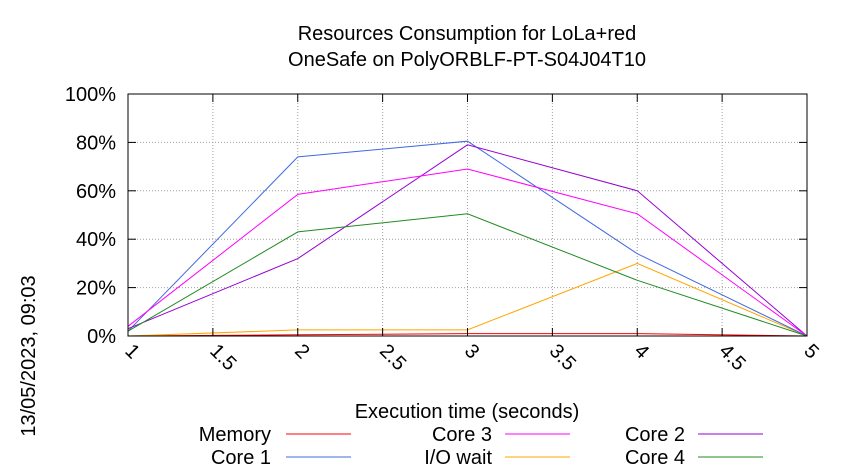 The width and height of the screenshot is (850, 475). What do you see at coordinates (467, 34) in the screenshot?
I see `chart-title-line1: Resources Consumption for LoLa+red` at bounding box center [467, 34].